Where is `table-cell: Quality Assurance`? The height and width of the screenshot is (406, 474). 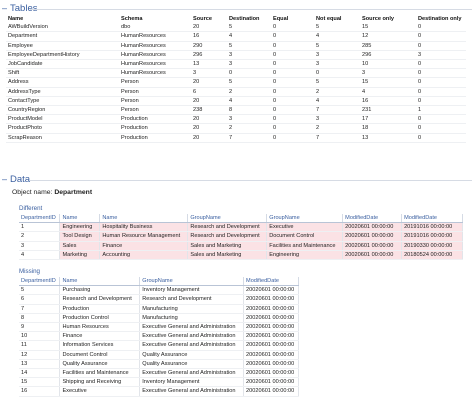
table-cell: Quality Assurance is located at coordinates (100, 364).